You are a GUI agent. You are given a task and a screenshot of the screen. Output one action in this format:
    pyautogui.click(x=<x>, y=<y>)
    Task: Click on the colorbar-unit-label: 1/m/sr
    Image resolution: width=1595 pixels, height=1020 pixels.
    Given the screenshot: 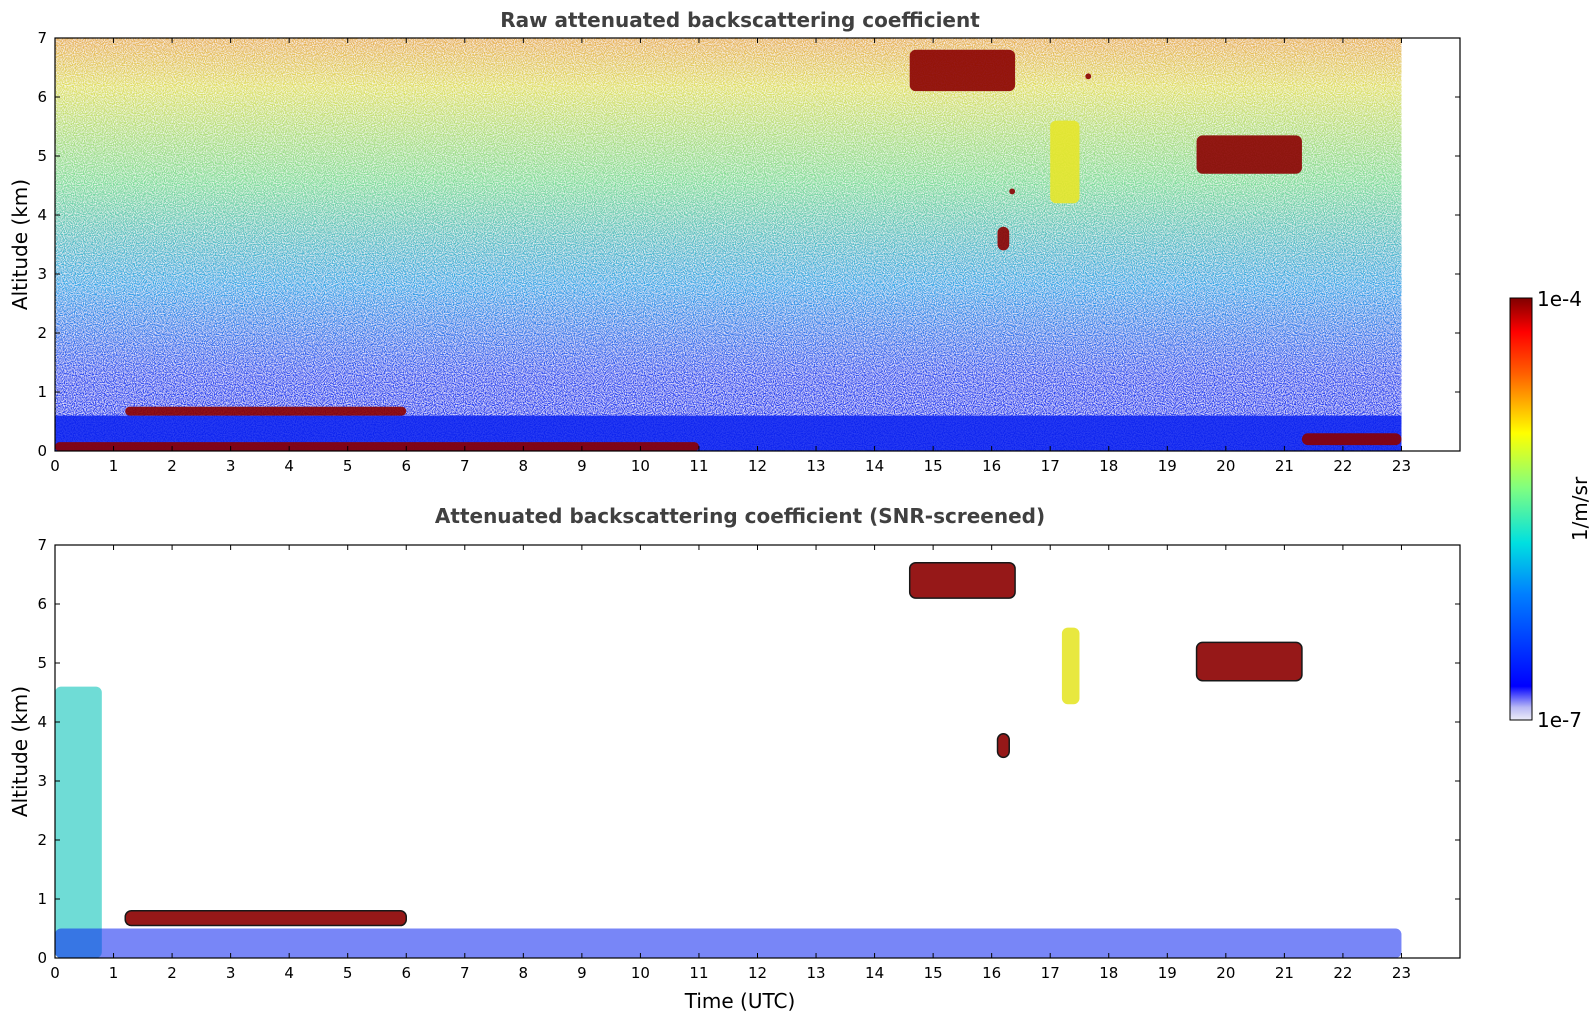 What is the action you would take?
    pyautogui.click(x=1580, y=508)
    